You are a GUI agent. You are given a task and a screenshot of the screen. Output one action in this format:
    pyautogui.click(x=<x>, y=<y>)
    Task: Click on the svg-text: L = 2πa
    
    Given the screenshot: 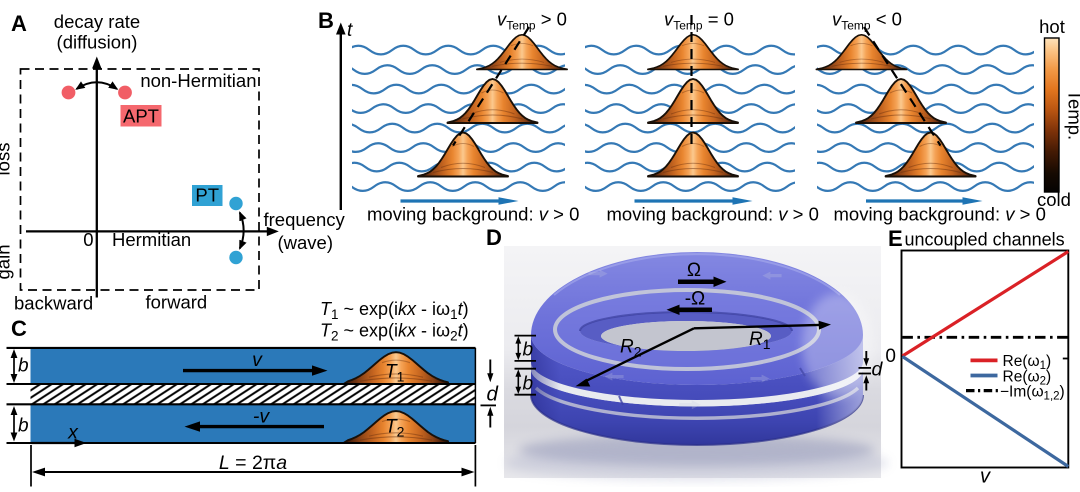 What is the action you would take?
    pyautogui.click(x=253, y=463)
    